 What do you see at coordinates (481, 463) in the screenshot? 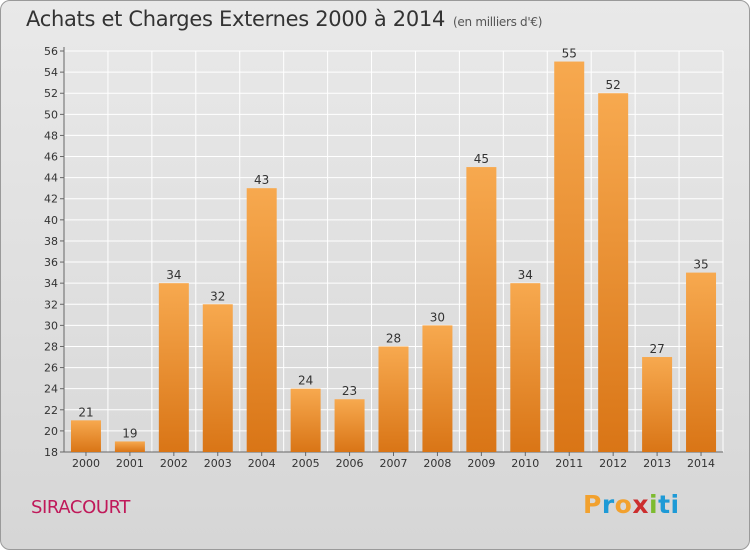
I see `x-tick-label: 2009` at bounding box center [481, 463].